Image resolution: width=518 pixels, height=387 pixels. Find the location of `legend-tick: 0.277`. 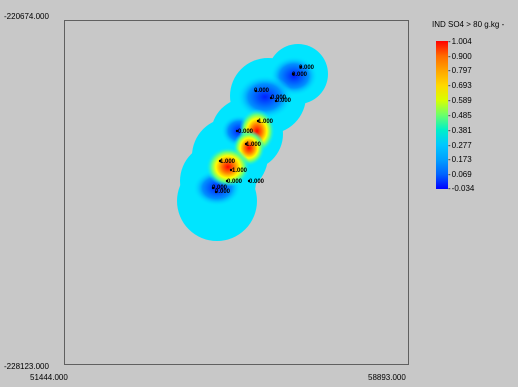

legend-tick: 0.277 is located at coordinates (460, 145).